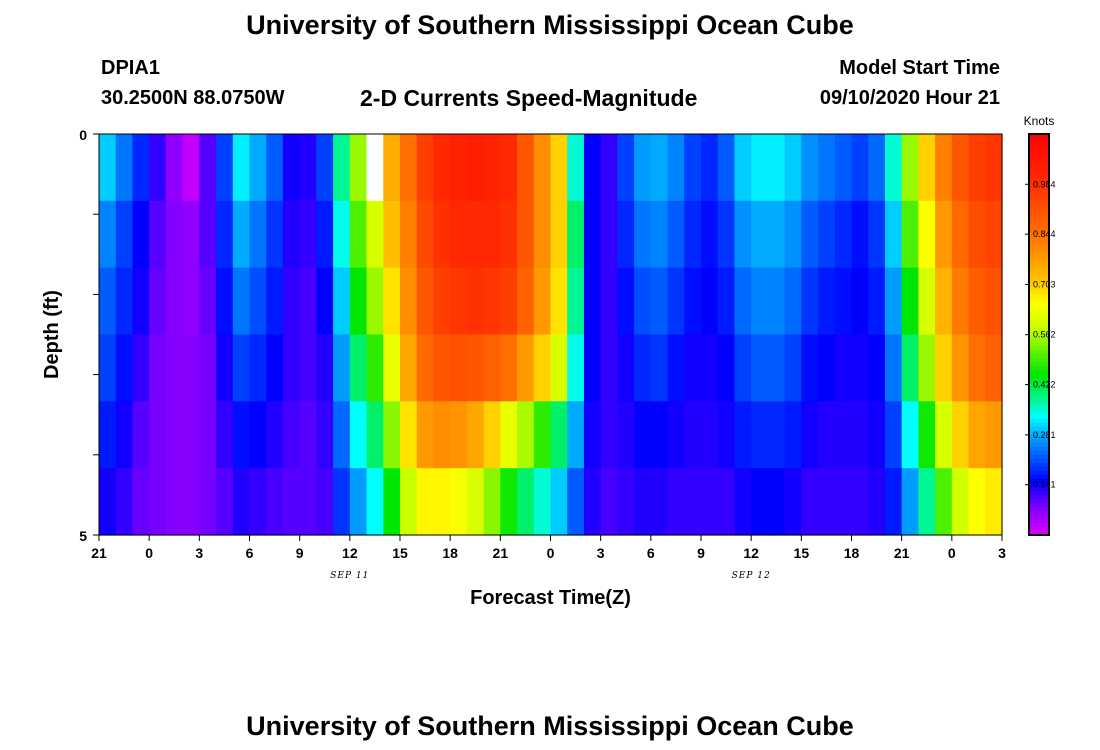  What do you see at coordinates (1044, 184) in the screenshot?
I see `colorbar-tick-label: 0.984` at bounding box center [1044, 184].